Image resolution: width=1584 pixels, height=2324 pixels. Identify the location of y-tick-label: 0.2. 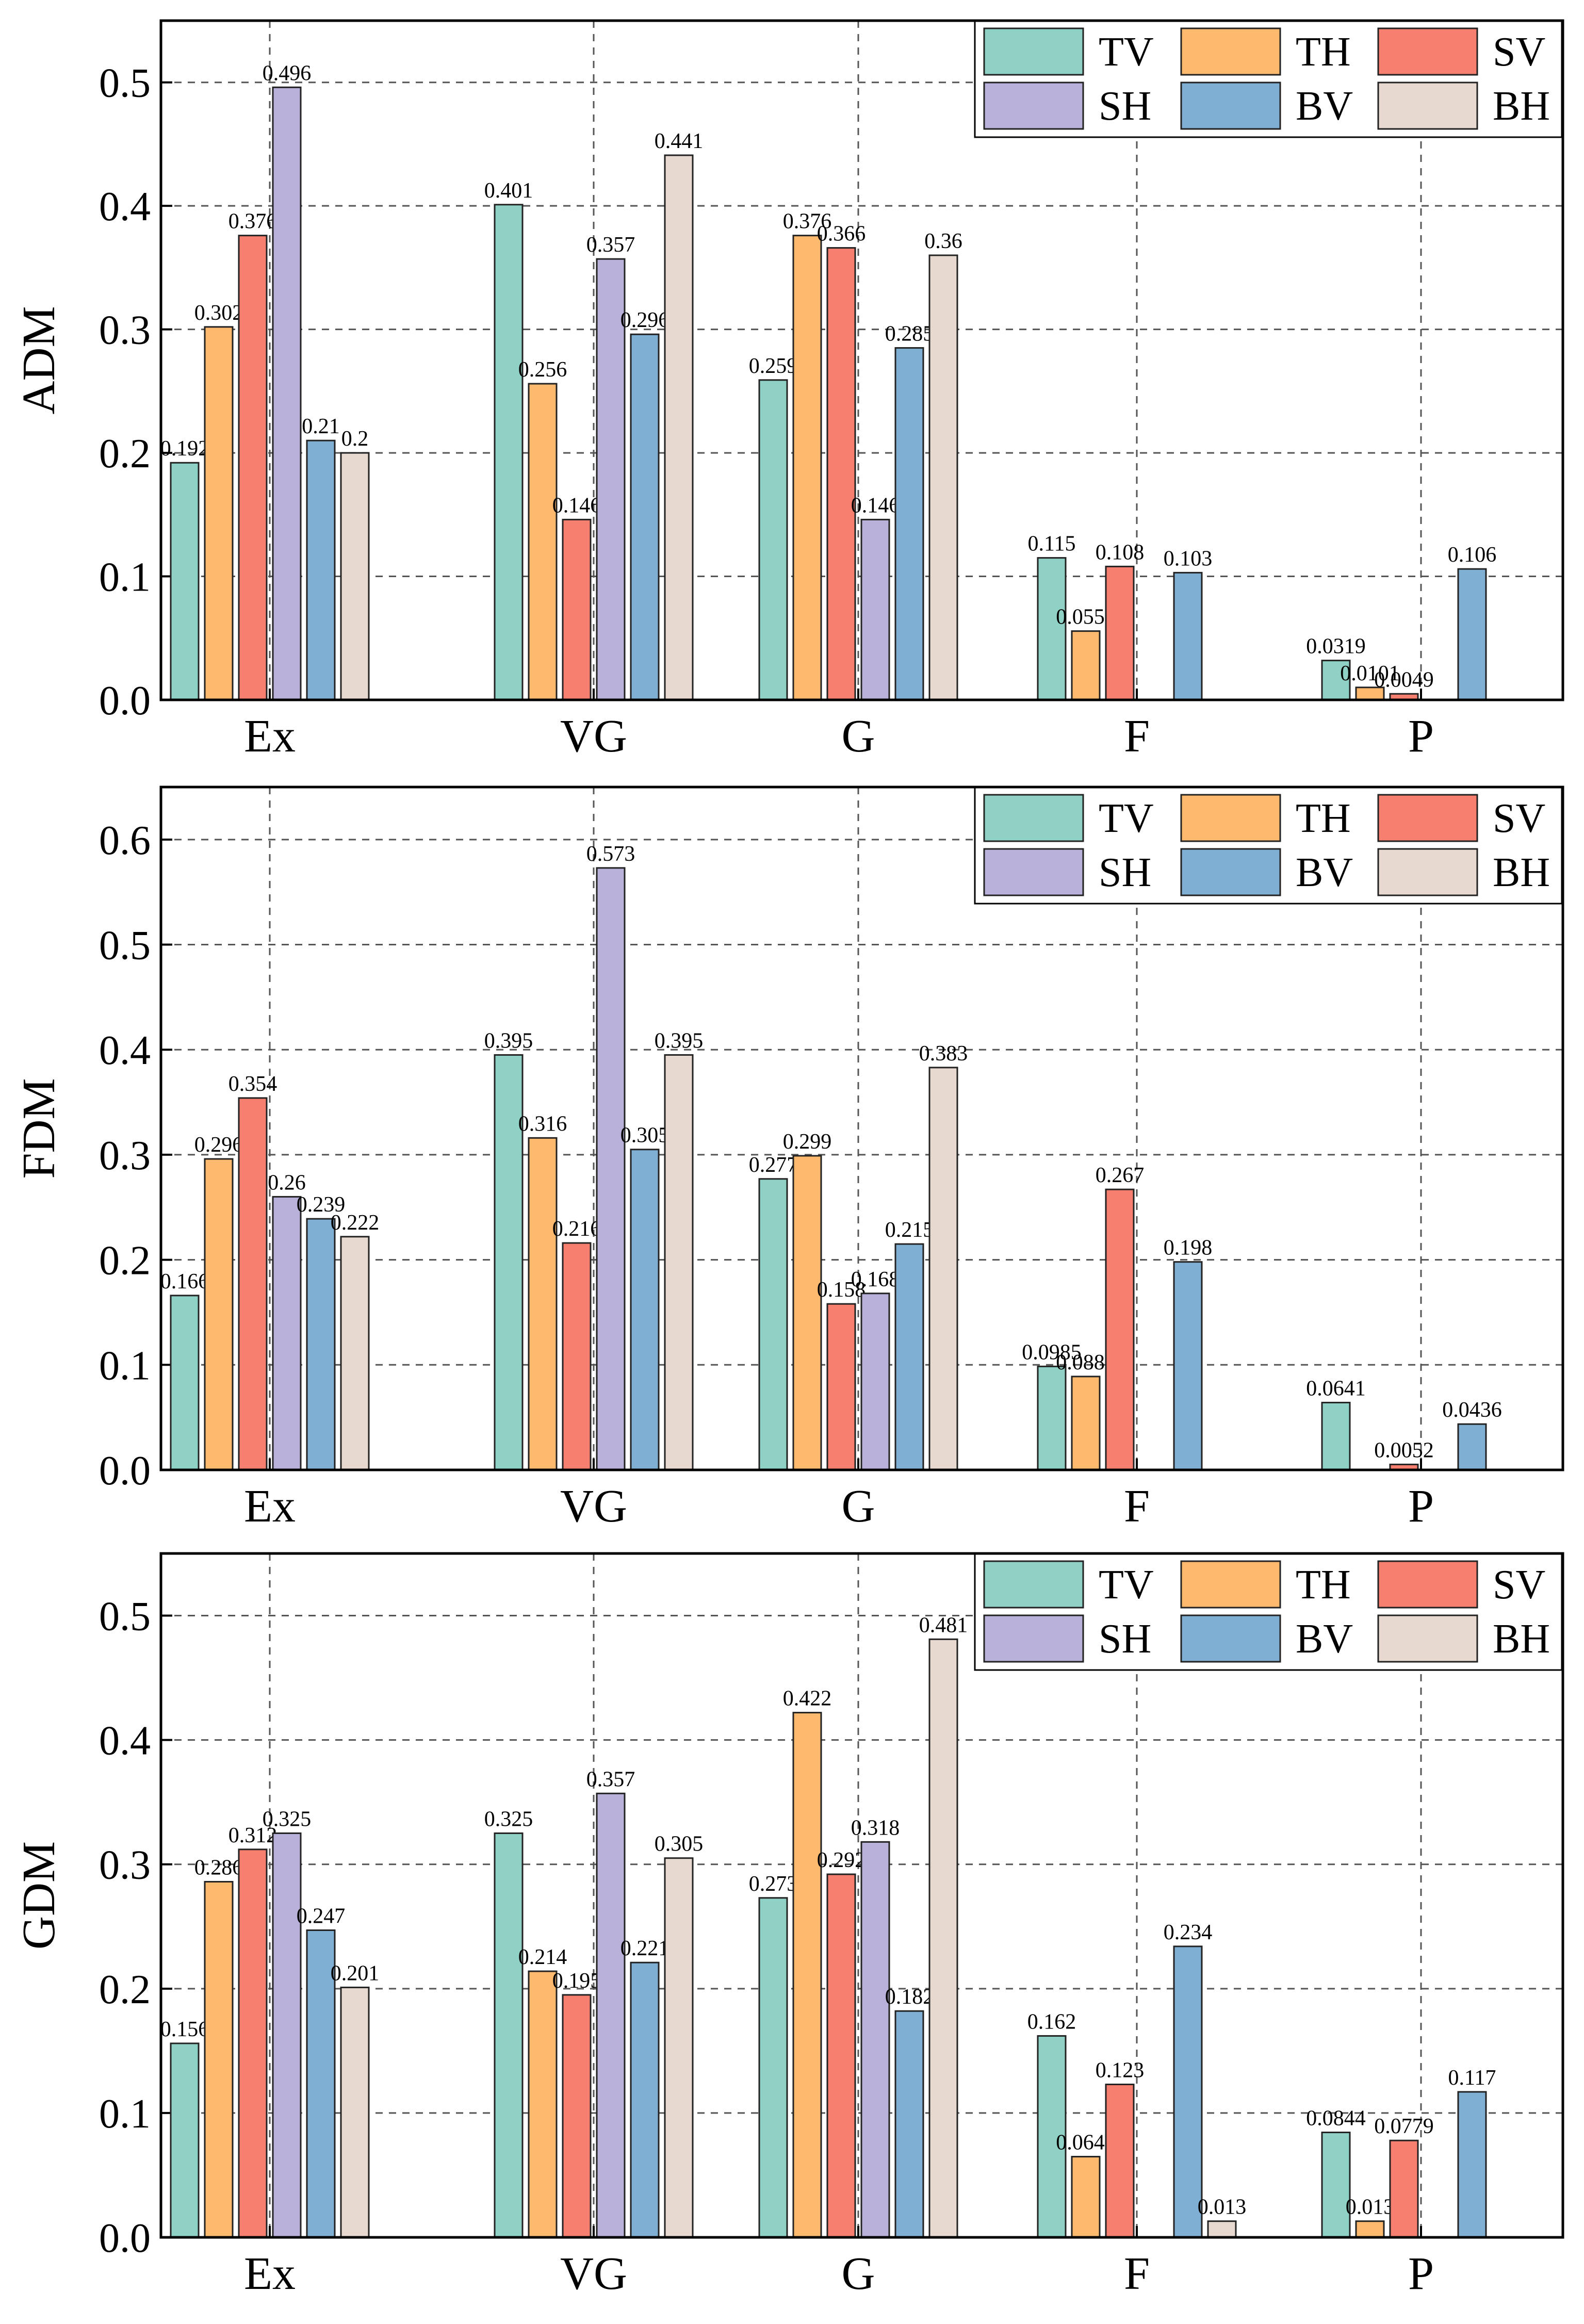
(125, 454).